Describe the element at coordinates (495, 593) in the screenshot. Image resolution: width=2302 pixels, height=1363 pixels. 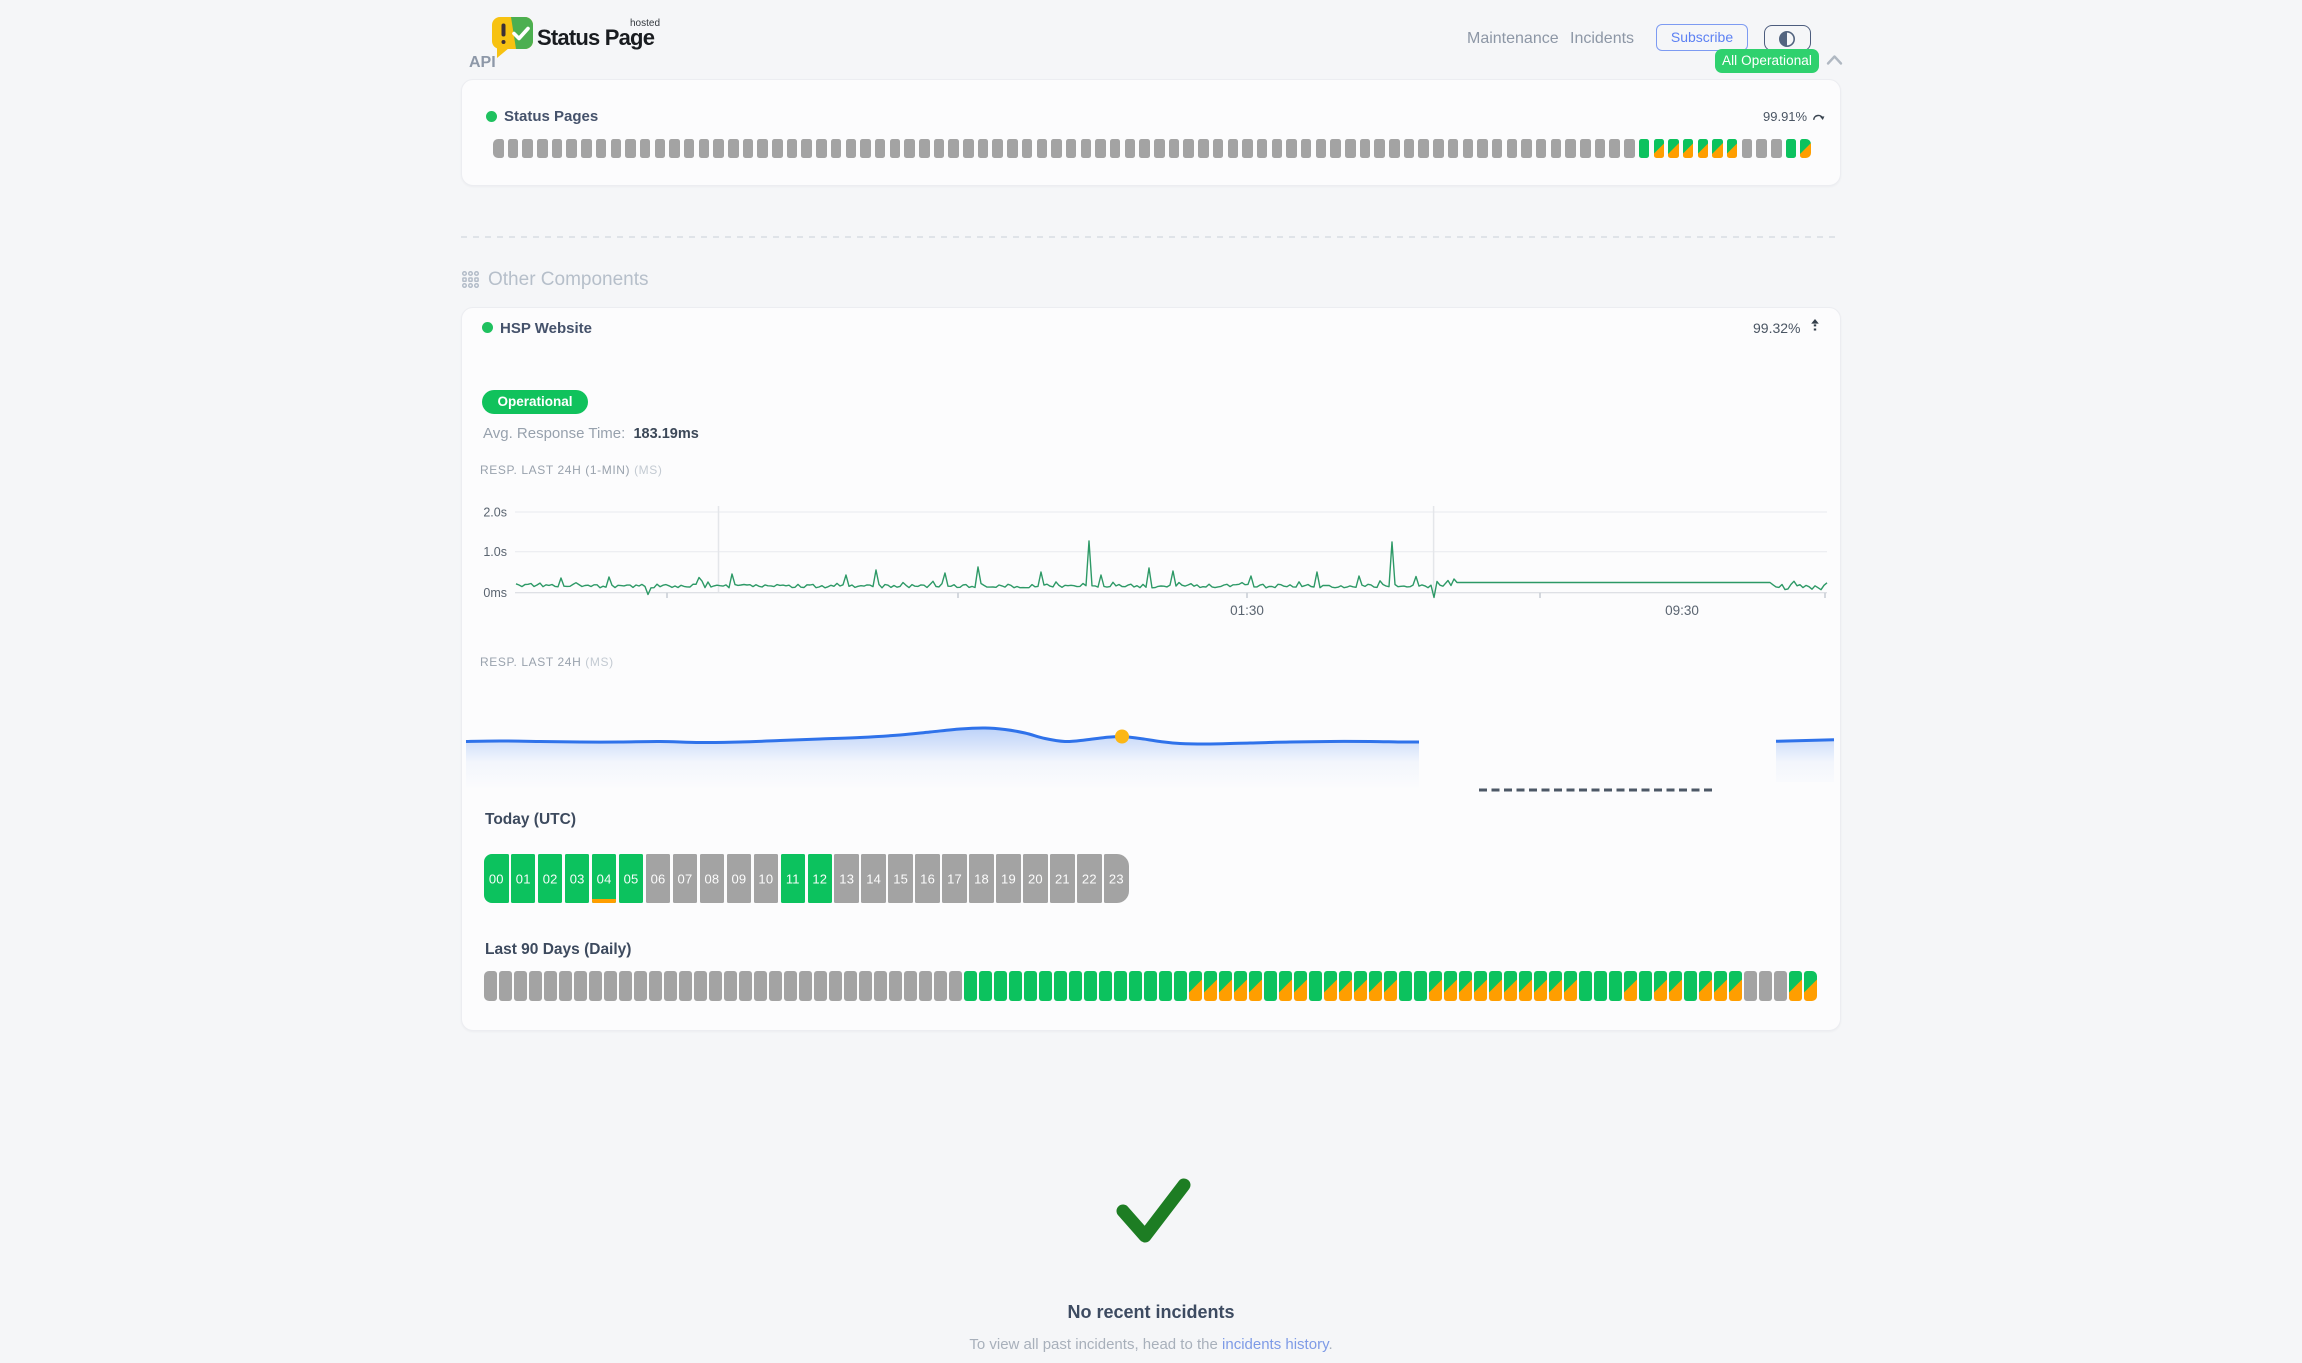
I see `svg-text: 0ms` at that location.